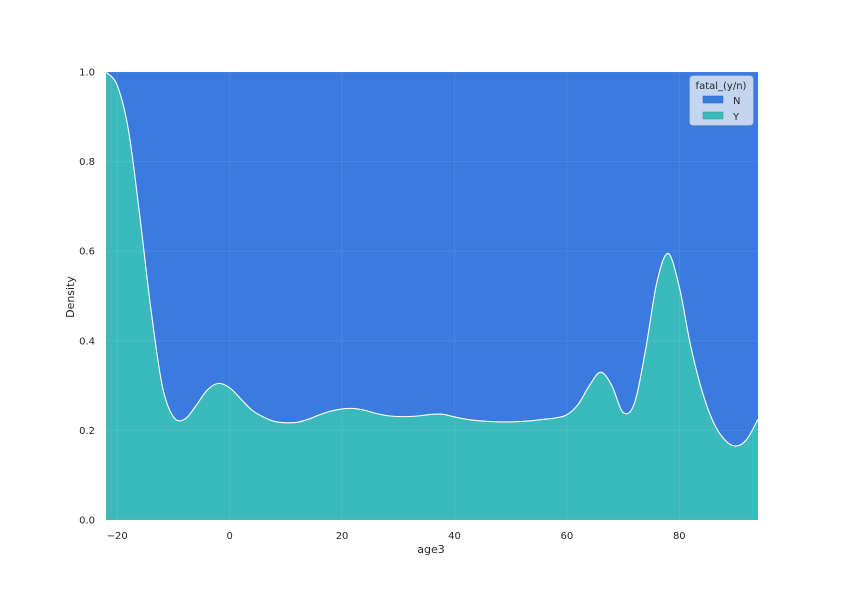  I want to click on legend: fatal_(y/n) N Y, so click(721, 100).